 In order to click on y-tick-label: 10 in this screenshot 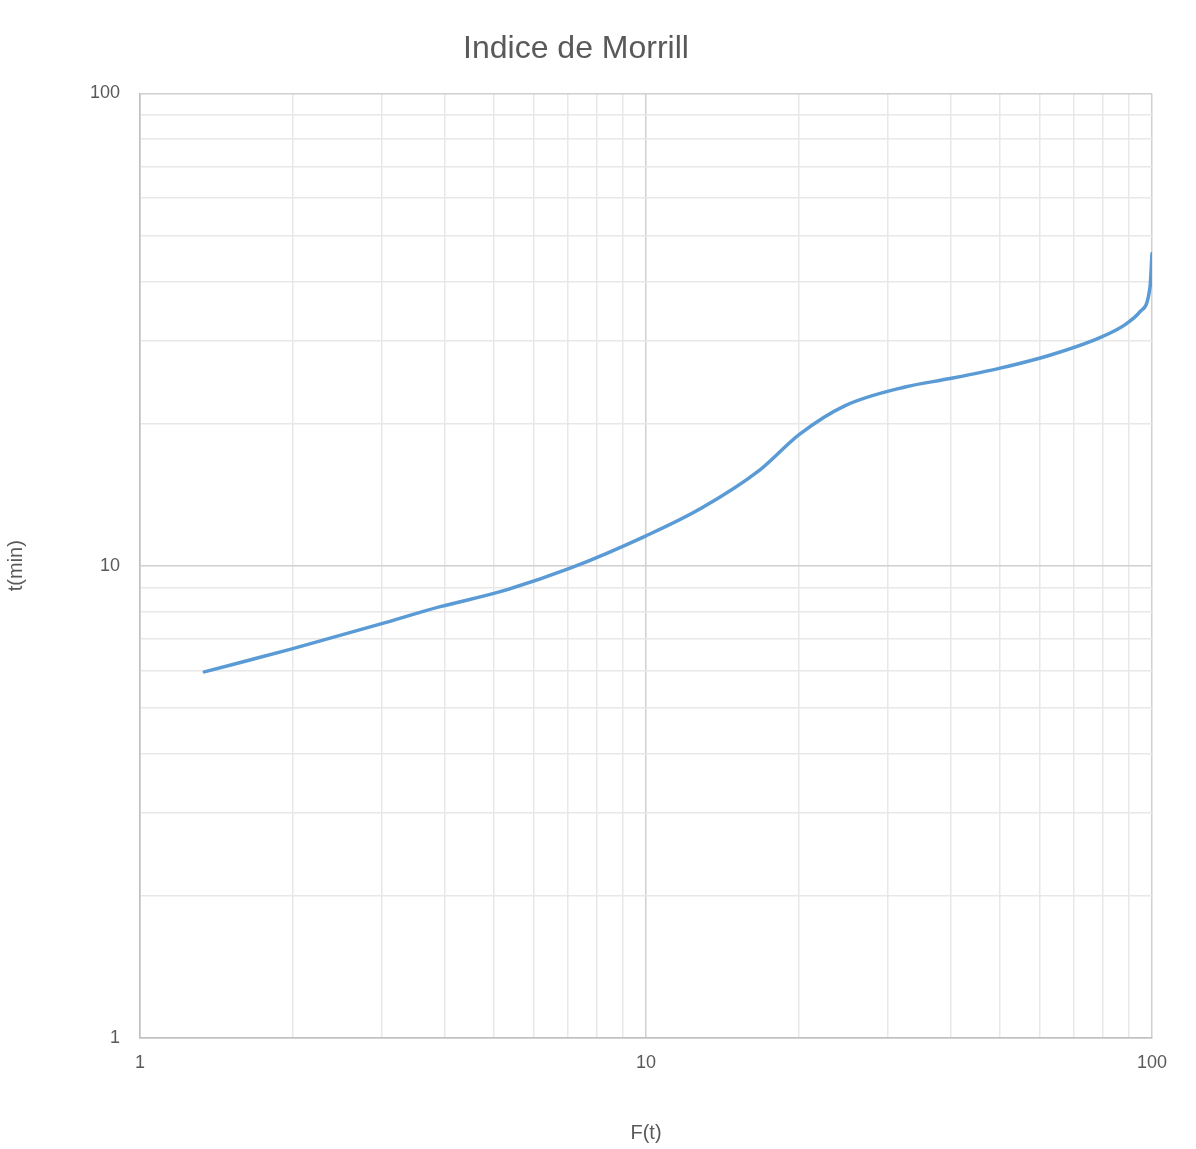, I will do `click(109, 564)`.